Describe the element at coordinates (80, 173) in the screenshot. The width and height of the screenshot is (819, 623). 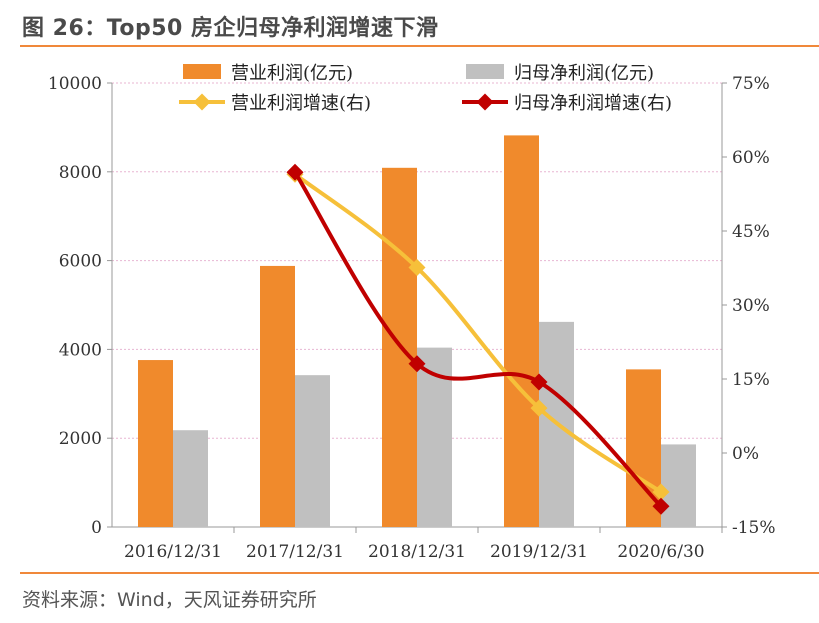
I see `left-tick-label: 8000` at that location.